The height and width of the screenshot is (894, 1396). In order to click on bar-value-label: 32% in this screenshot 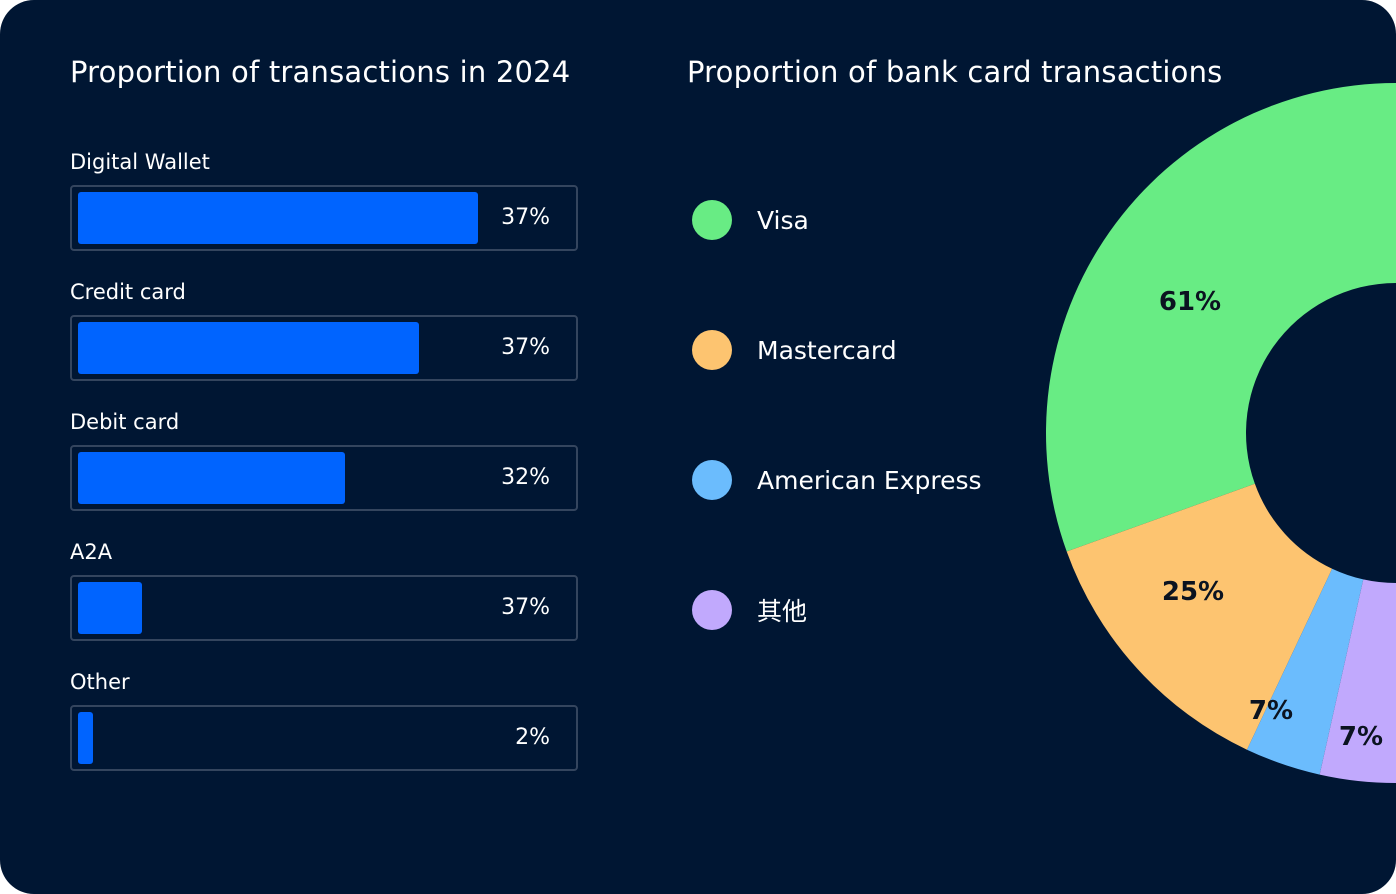, I will do `click(525, 477)`.